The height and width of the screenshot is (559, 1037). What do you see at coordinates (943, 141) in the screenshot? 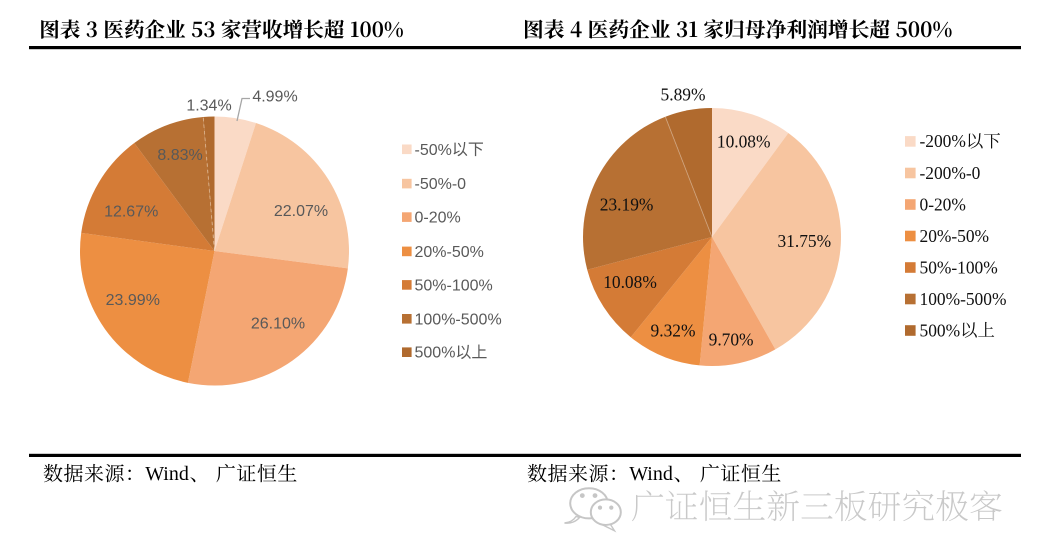
I see `svg-text: -200%` at bounding box center [943, 141].